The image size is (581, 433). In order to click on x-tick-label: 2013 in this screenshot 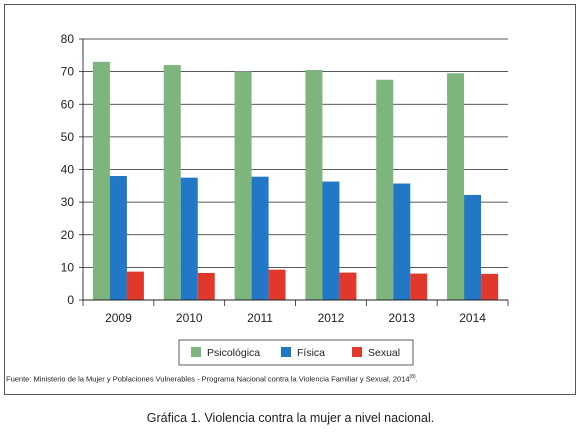, I will do `click(401, 318)`.